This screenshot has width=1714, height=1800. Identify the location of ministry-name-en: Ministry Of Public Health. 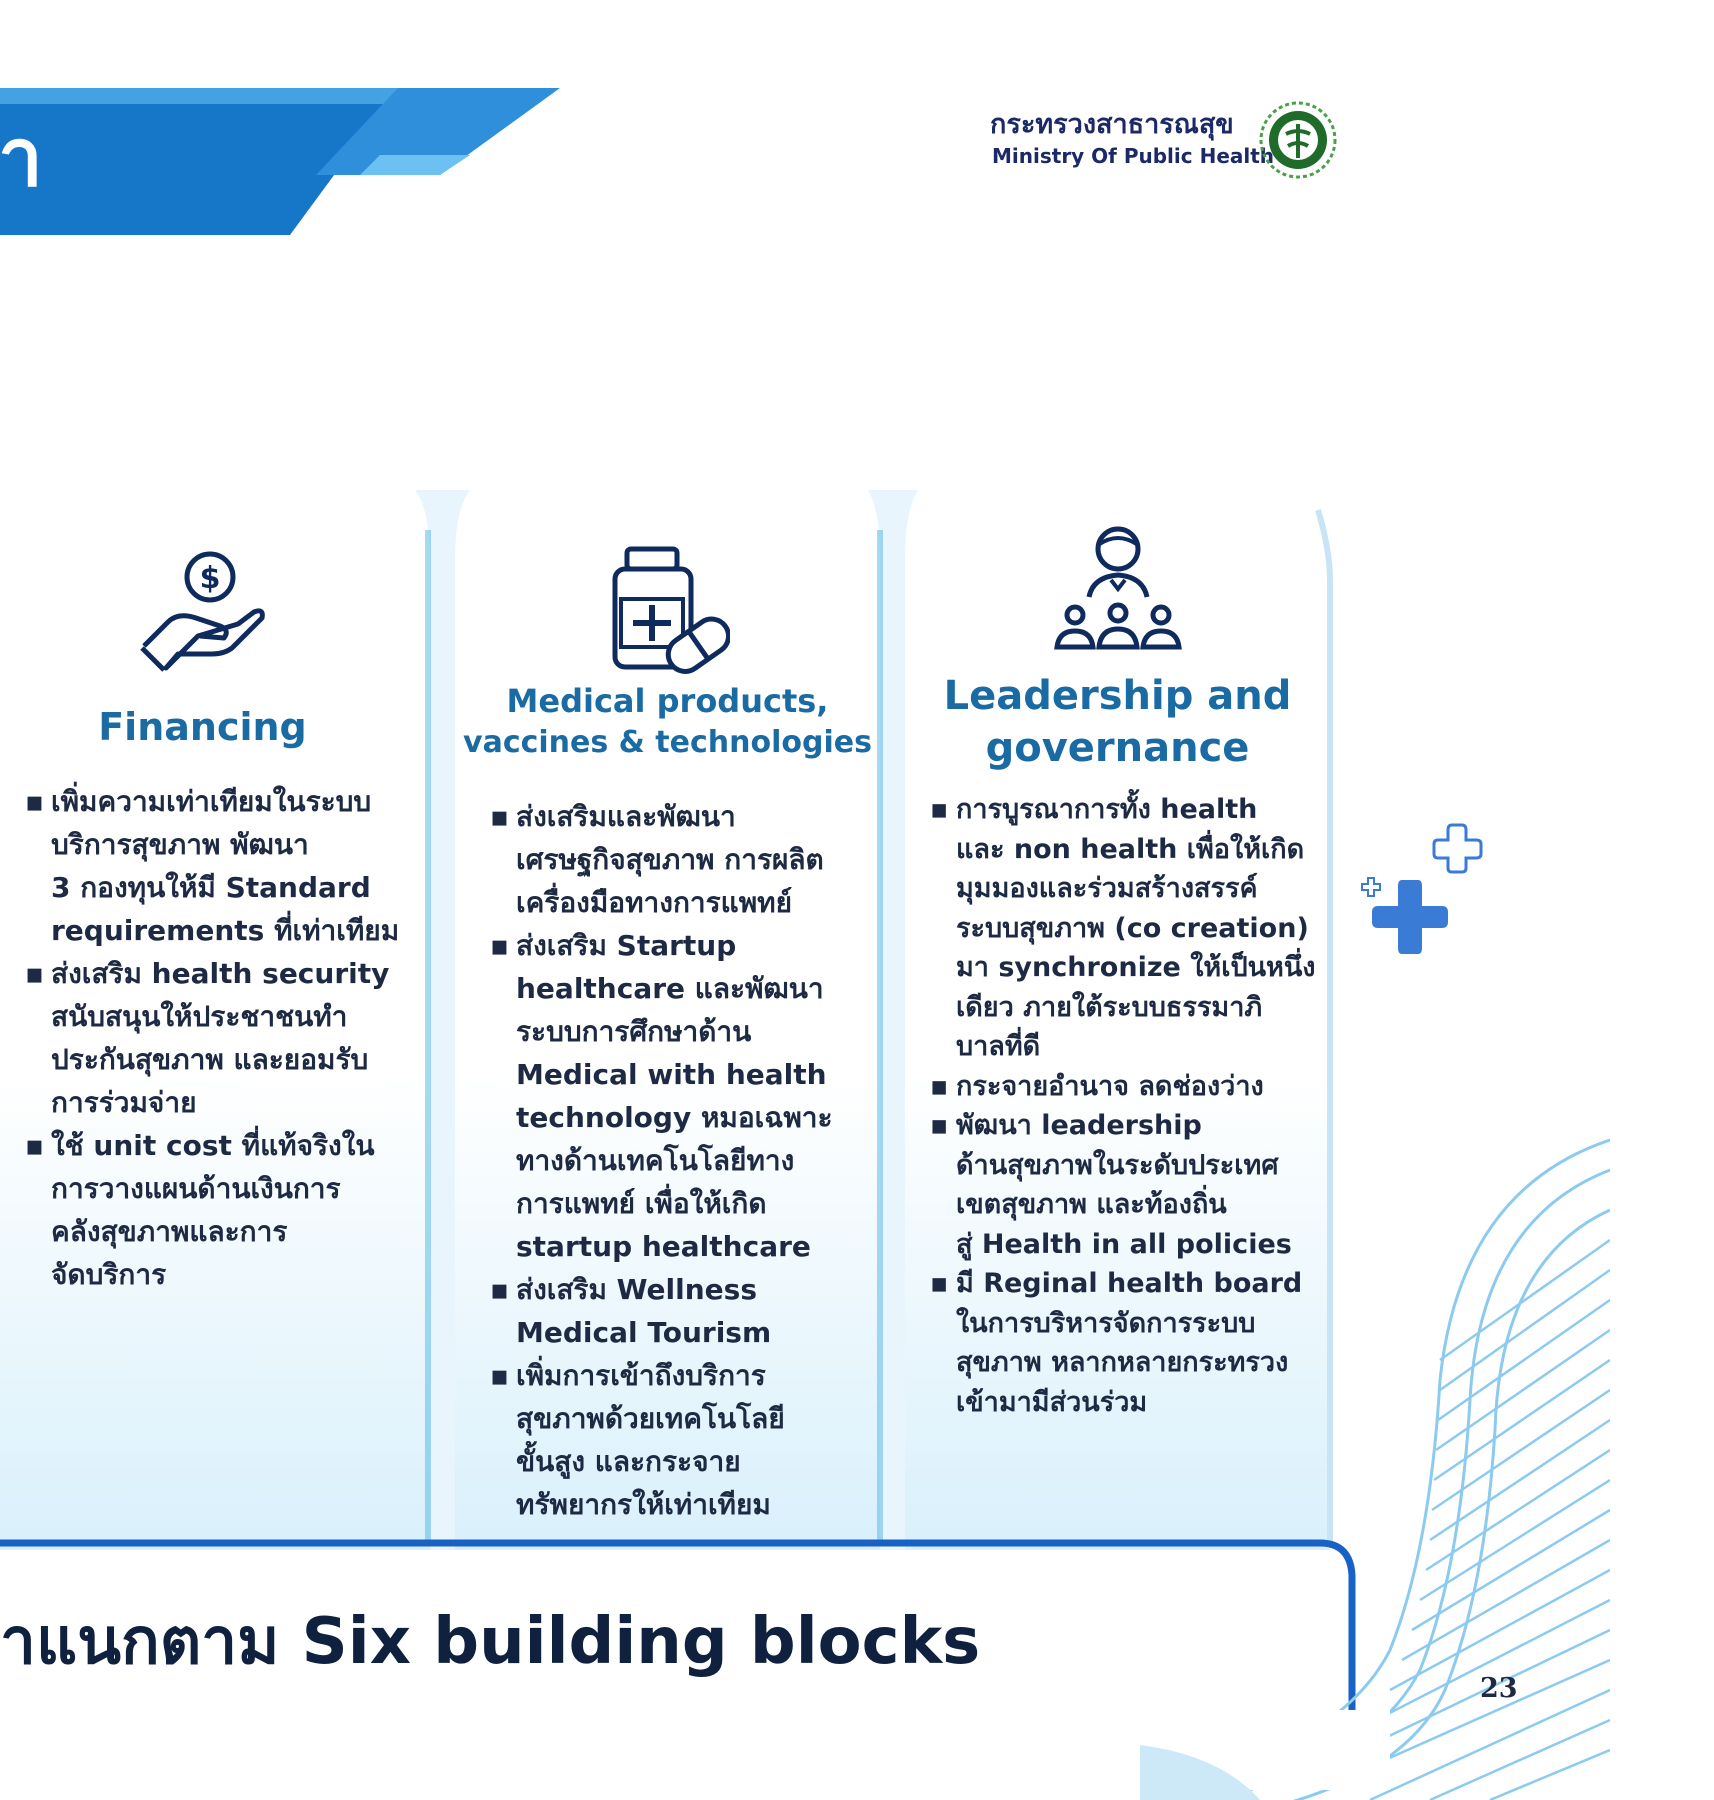
(1133, 156).